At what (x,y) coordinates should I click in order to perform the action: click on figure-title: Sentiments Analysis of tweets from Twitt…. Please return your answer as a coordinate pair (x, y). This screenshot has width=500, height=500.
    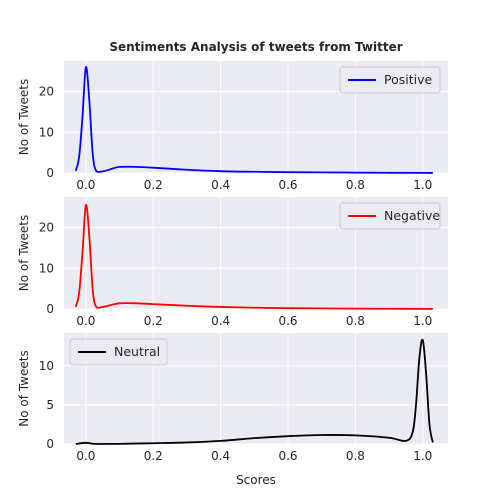
    Looking at the image, I should click on (255, 47).